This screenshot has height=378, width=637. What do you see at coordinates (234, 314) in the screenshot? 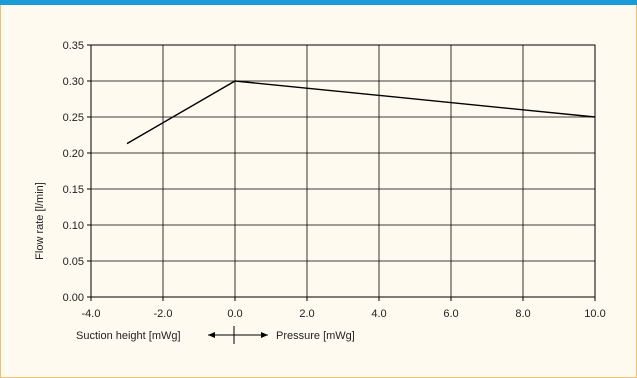
I see `x-tick-label: 0.0` at bounding box center [234, 314].